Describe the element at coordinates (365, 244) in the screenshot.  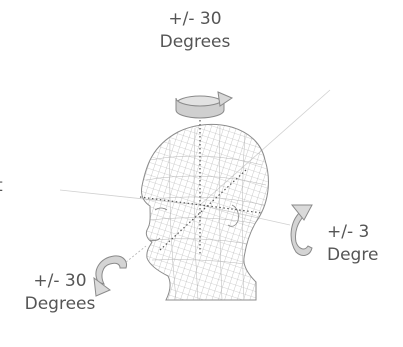
I see `roll-range-label: +/- 3 Degre` at that location.